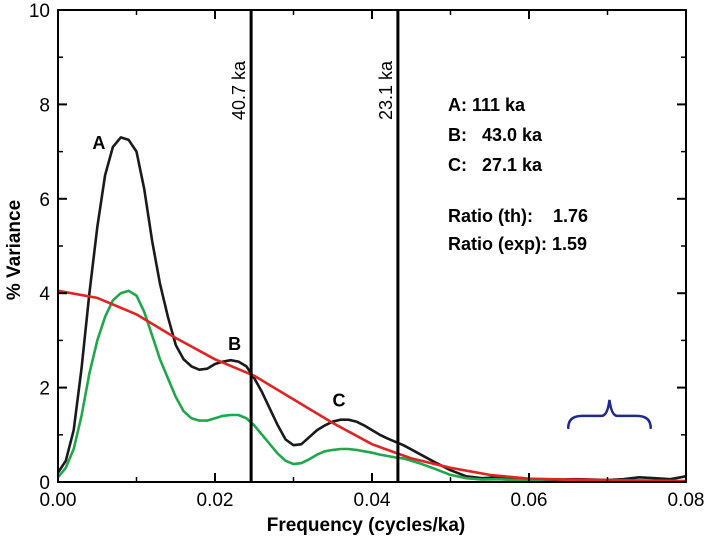  I want to click on curly-brace, so click(609, 414).